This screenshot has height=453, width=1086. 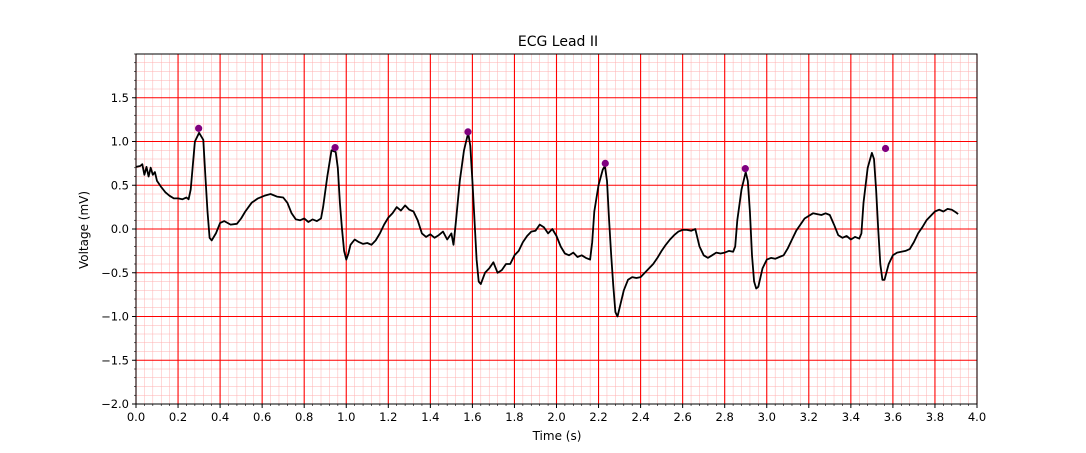 I want to click on x-tick-label: 0.4, so click(x=220, y=417).